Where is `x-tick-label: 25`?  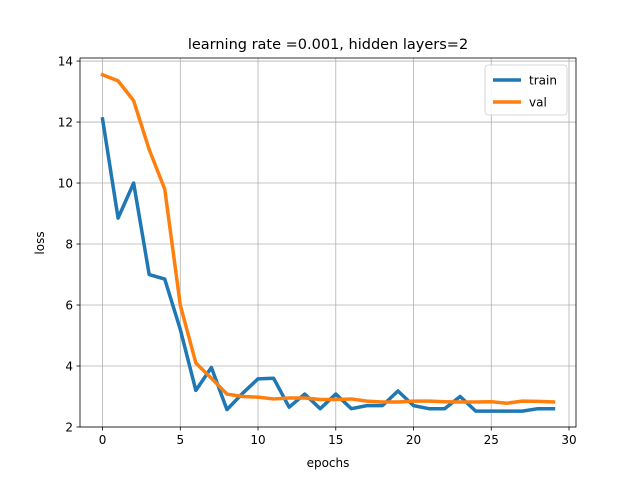 x-tick-label: 25 is located at coordinates (491, 440).